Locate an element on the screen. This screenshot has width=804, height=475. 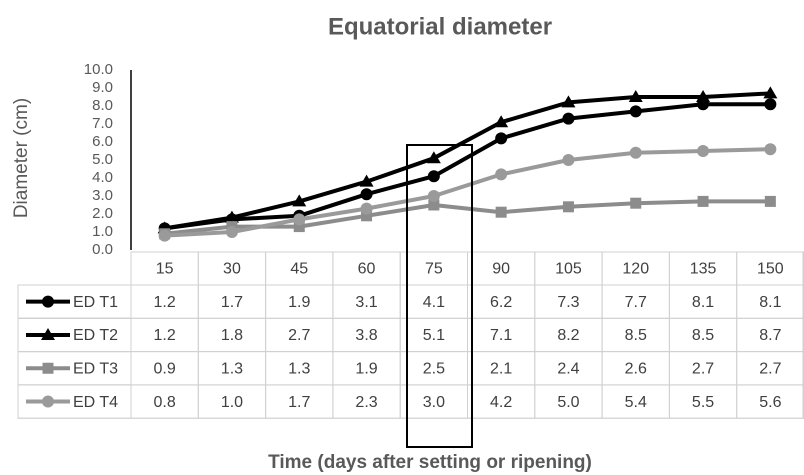
table-value: 3.1 is located at coordinates (366, 302).